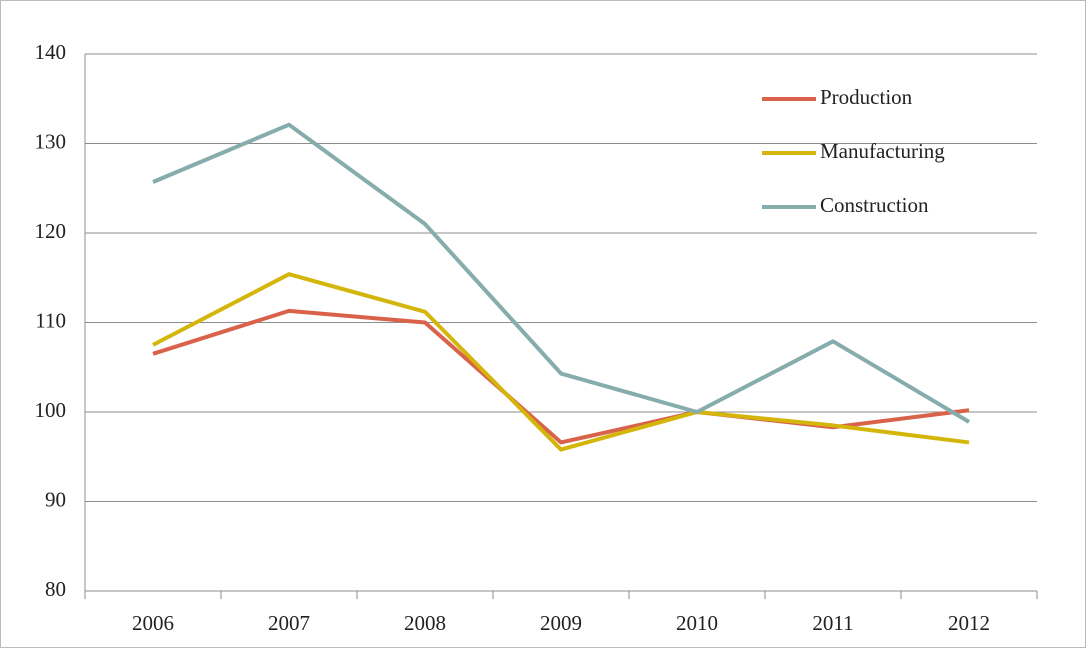  I want to click on x-tick-label: 2010, so click(697, 623).